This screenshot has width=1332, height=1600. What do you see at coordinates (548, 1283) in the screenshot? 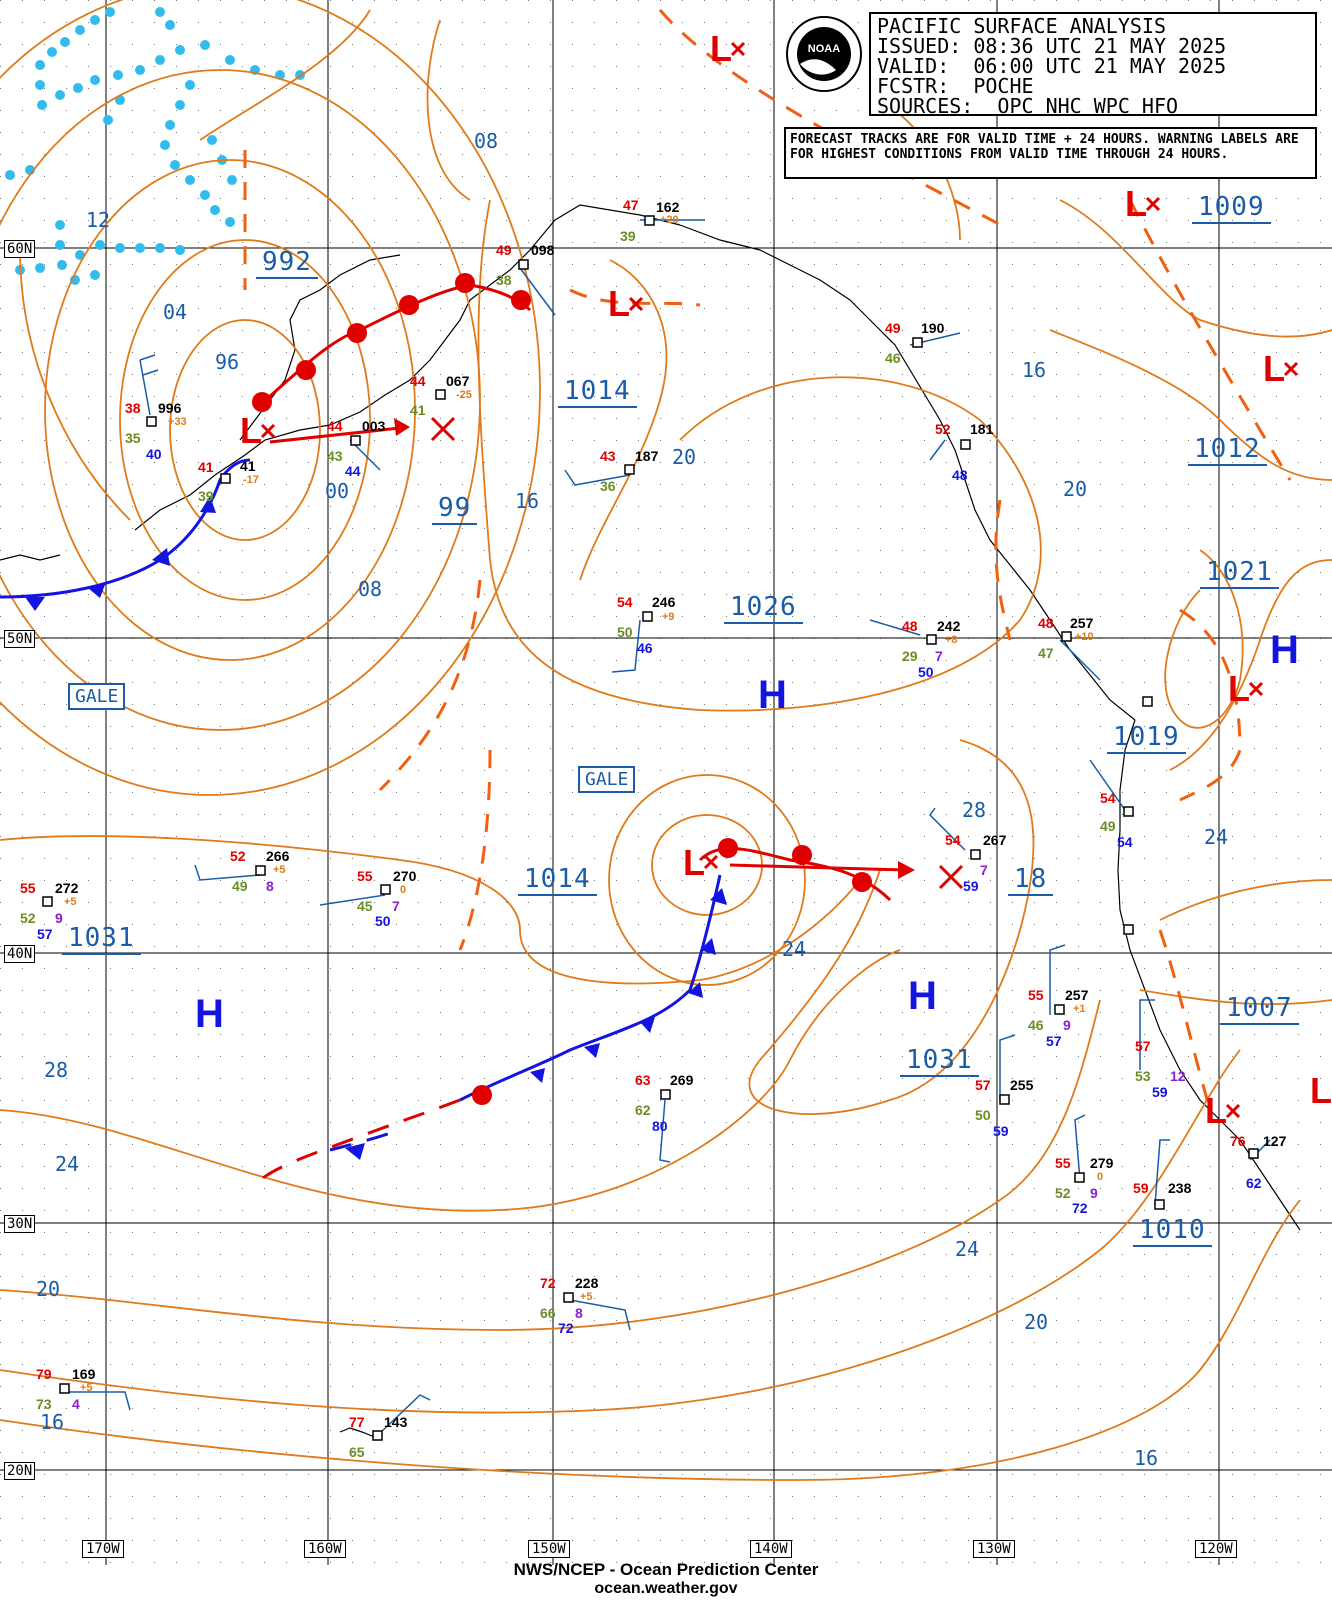
I see `obs-temp: 72` at bounding box center [548, 1283].